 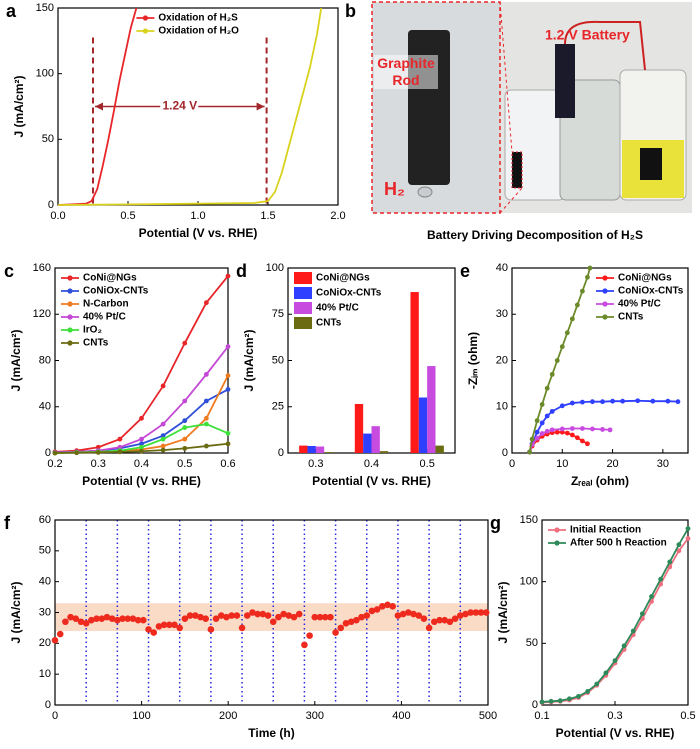 What do you see at coordinates (612, 464) in the screenshot?
I see `x-tick-label: 20` at bounding box center [612, 464].